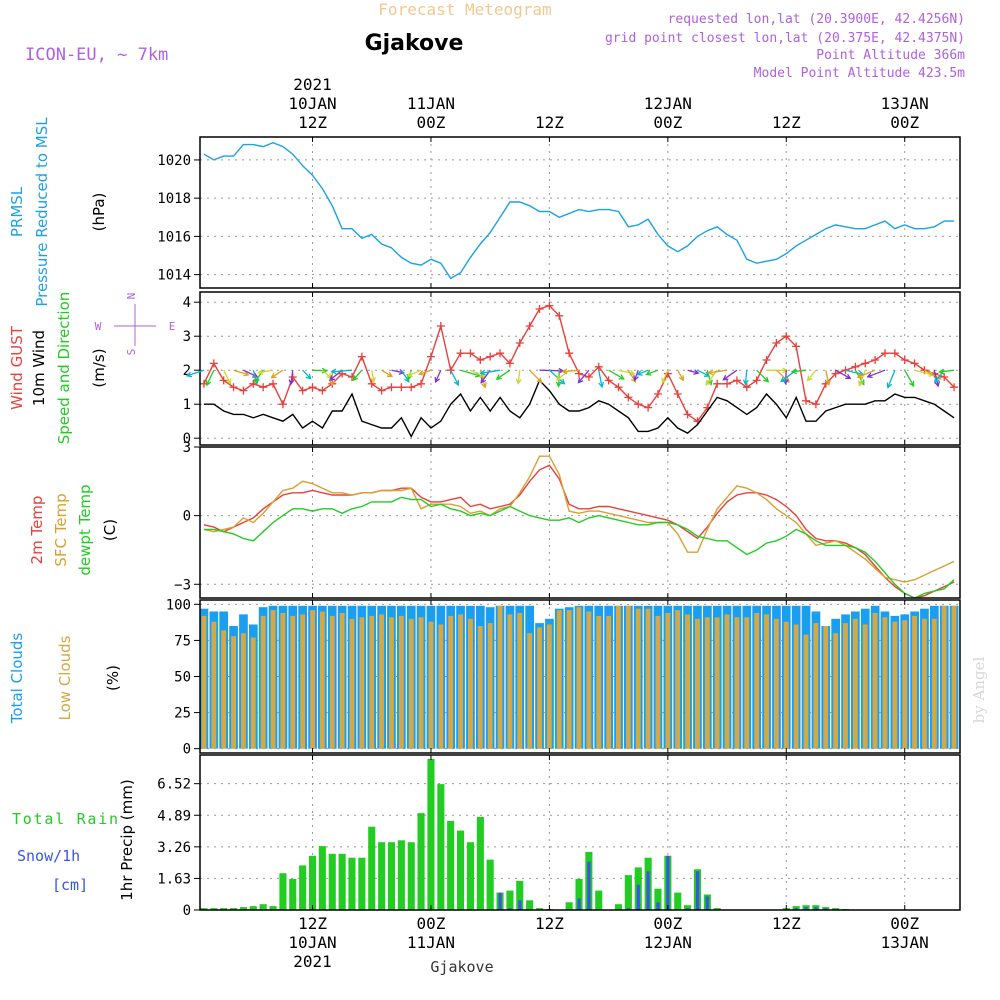 The image size is (1000, 1000). I want to click on compass-w: W, so click(98, 326).